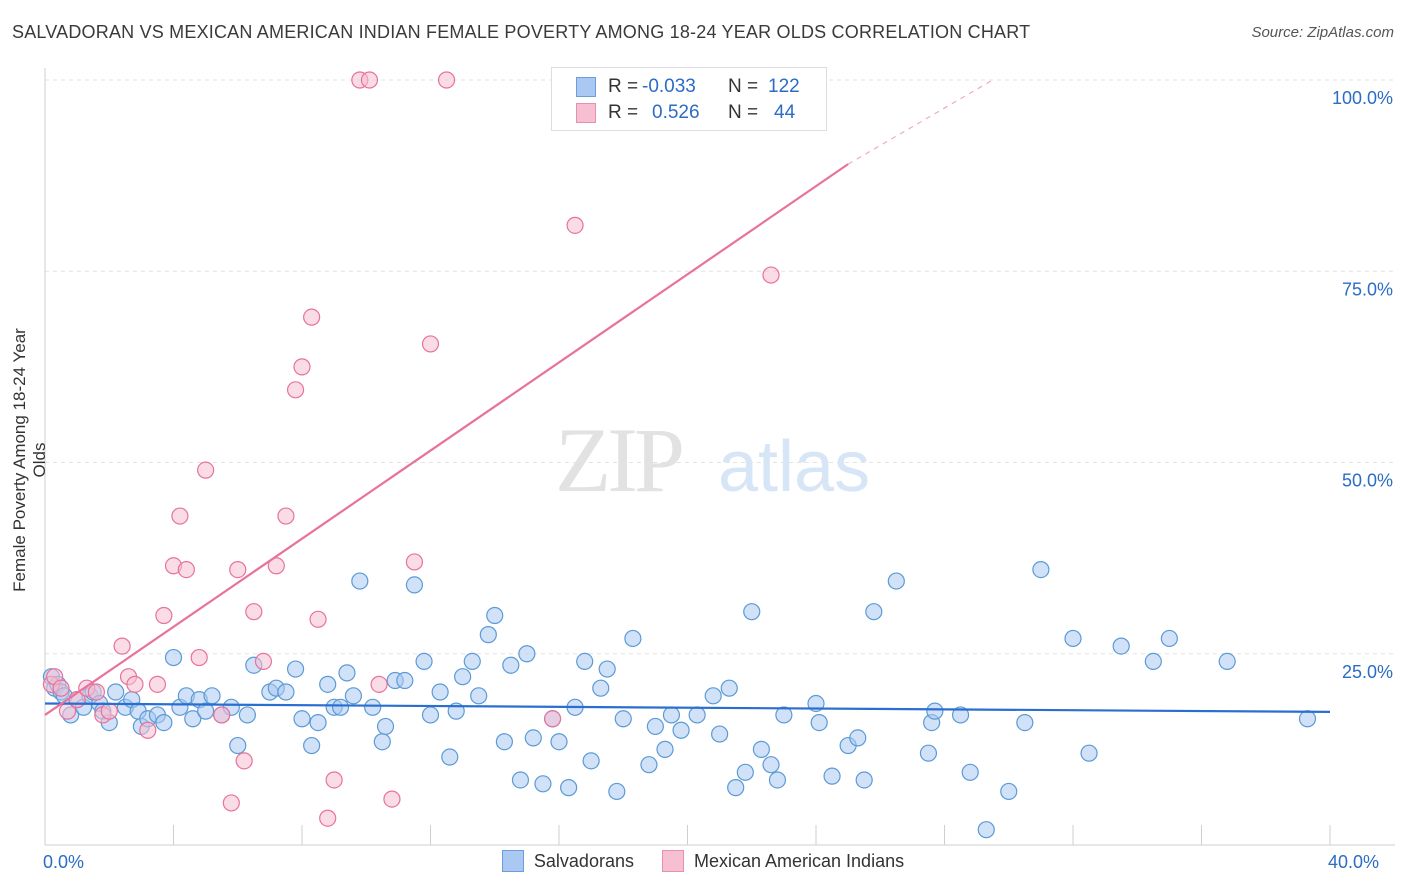  Describe the element at coordinates (920, 122) in the screenshot. I see `mexican-american-indians-trend-extension` at that location.